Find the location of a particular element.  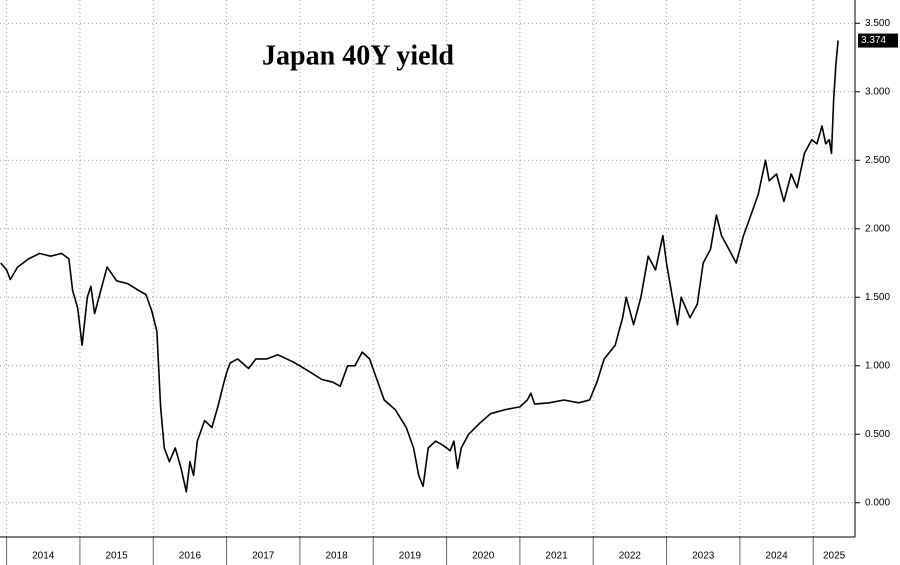

y-tick-label: 0.000 is located at coordinates (877, 502).